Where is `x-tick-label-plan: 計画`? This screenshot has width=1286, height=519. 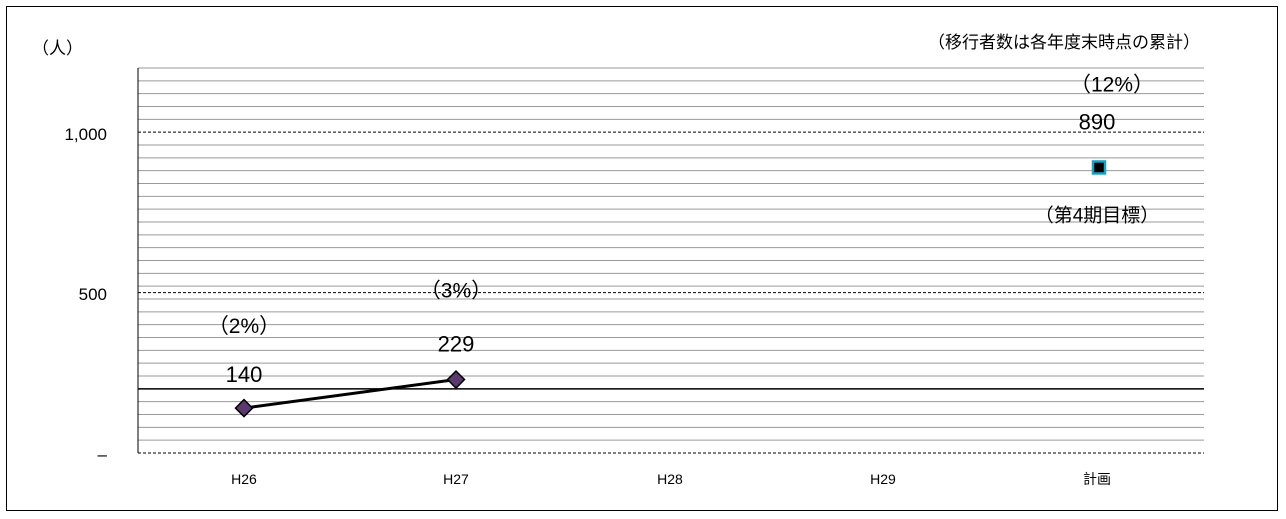 x-tick-label-plan: 計画 is located at coordinates (1097, 479).